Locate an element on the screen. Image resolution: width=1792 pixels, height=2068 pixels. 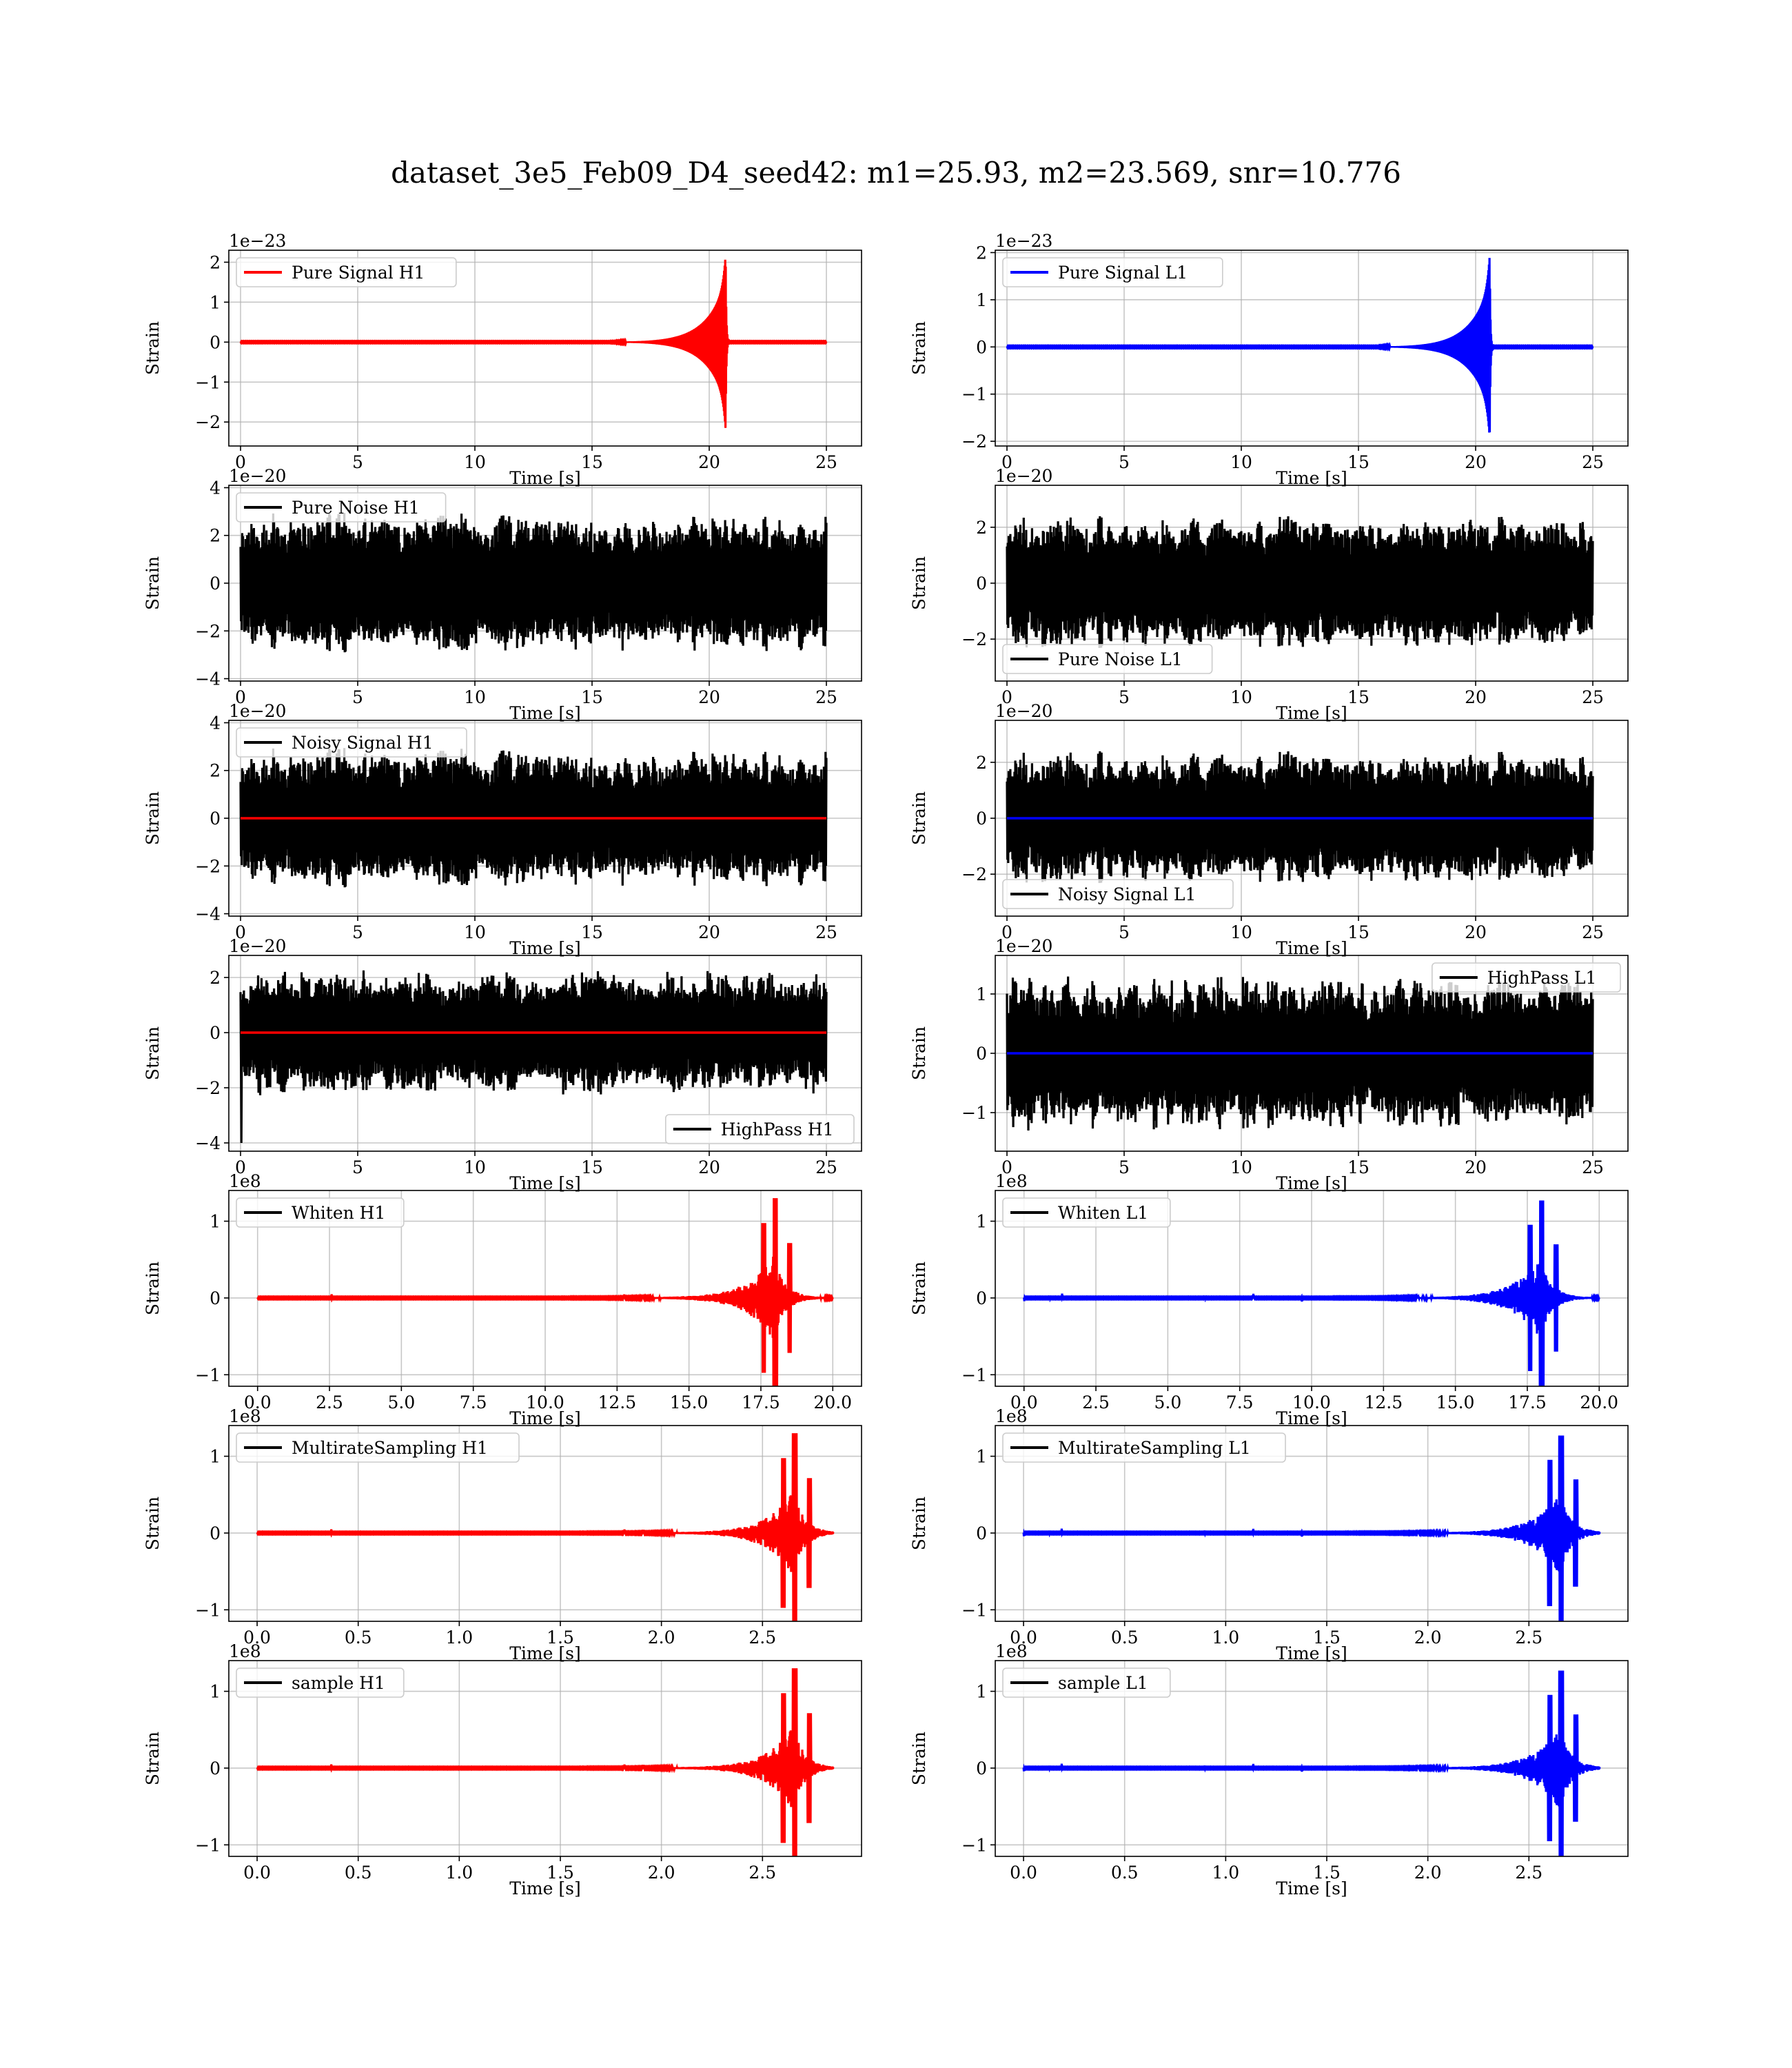
y-tick-label: −4 is located at coordinates (208, 679).